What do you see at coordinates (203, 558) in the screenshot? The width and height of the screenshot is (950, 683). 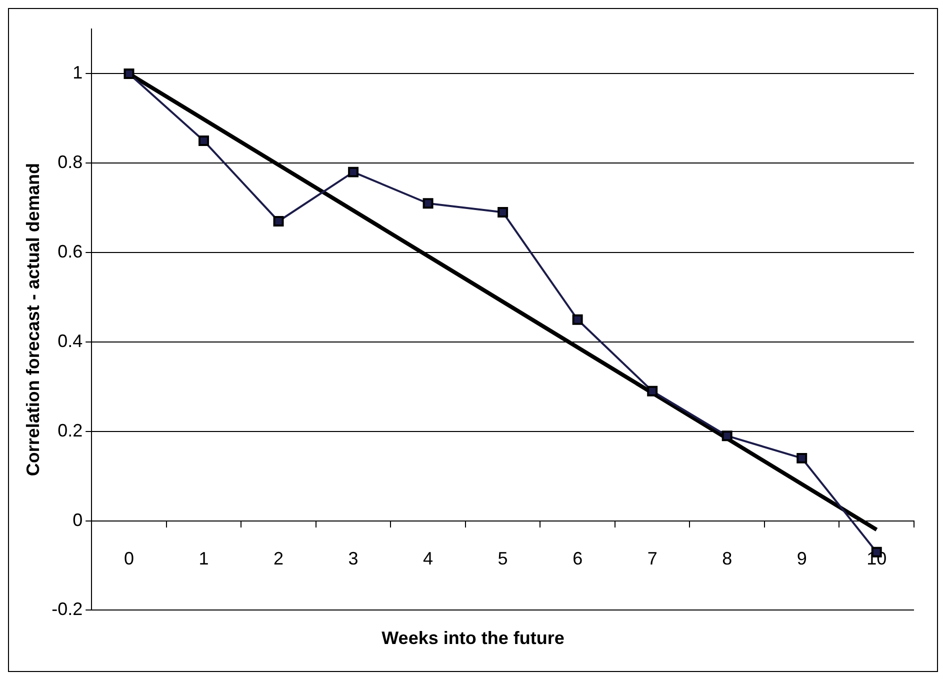 I see `x-tick-label: 1` at bounding box center [203, 558].